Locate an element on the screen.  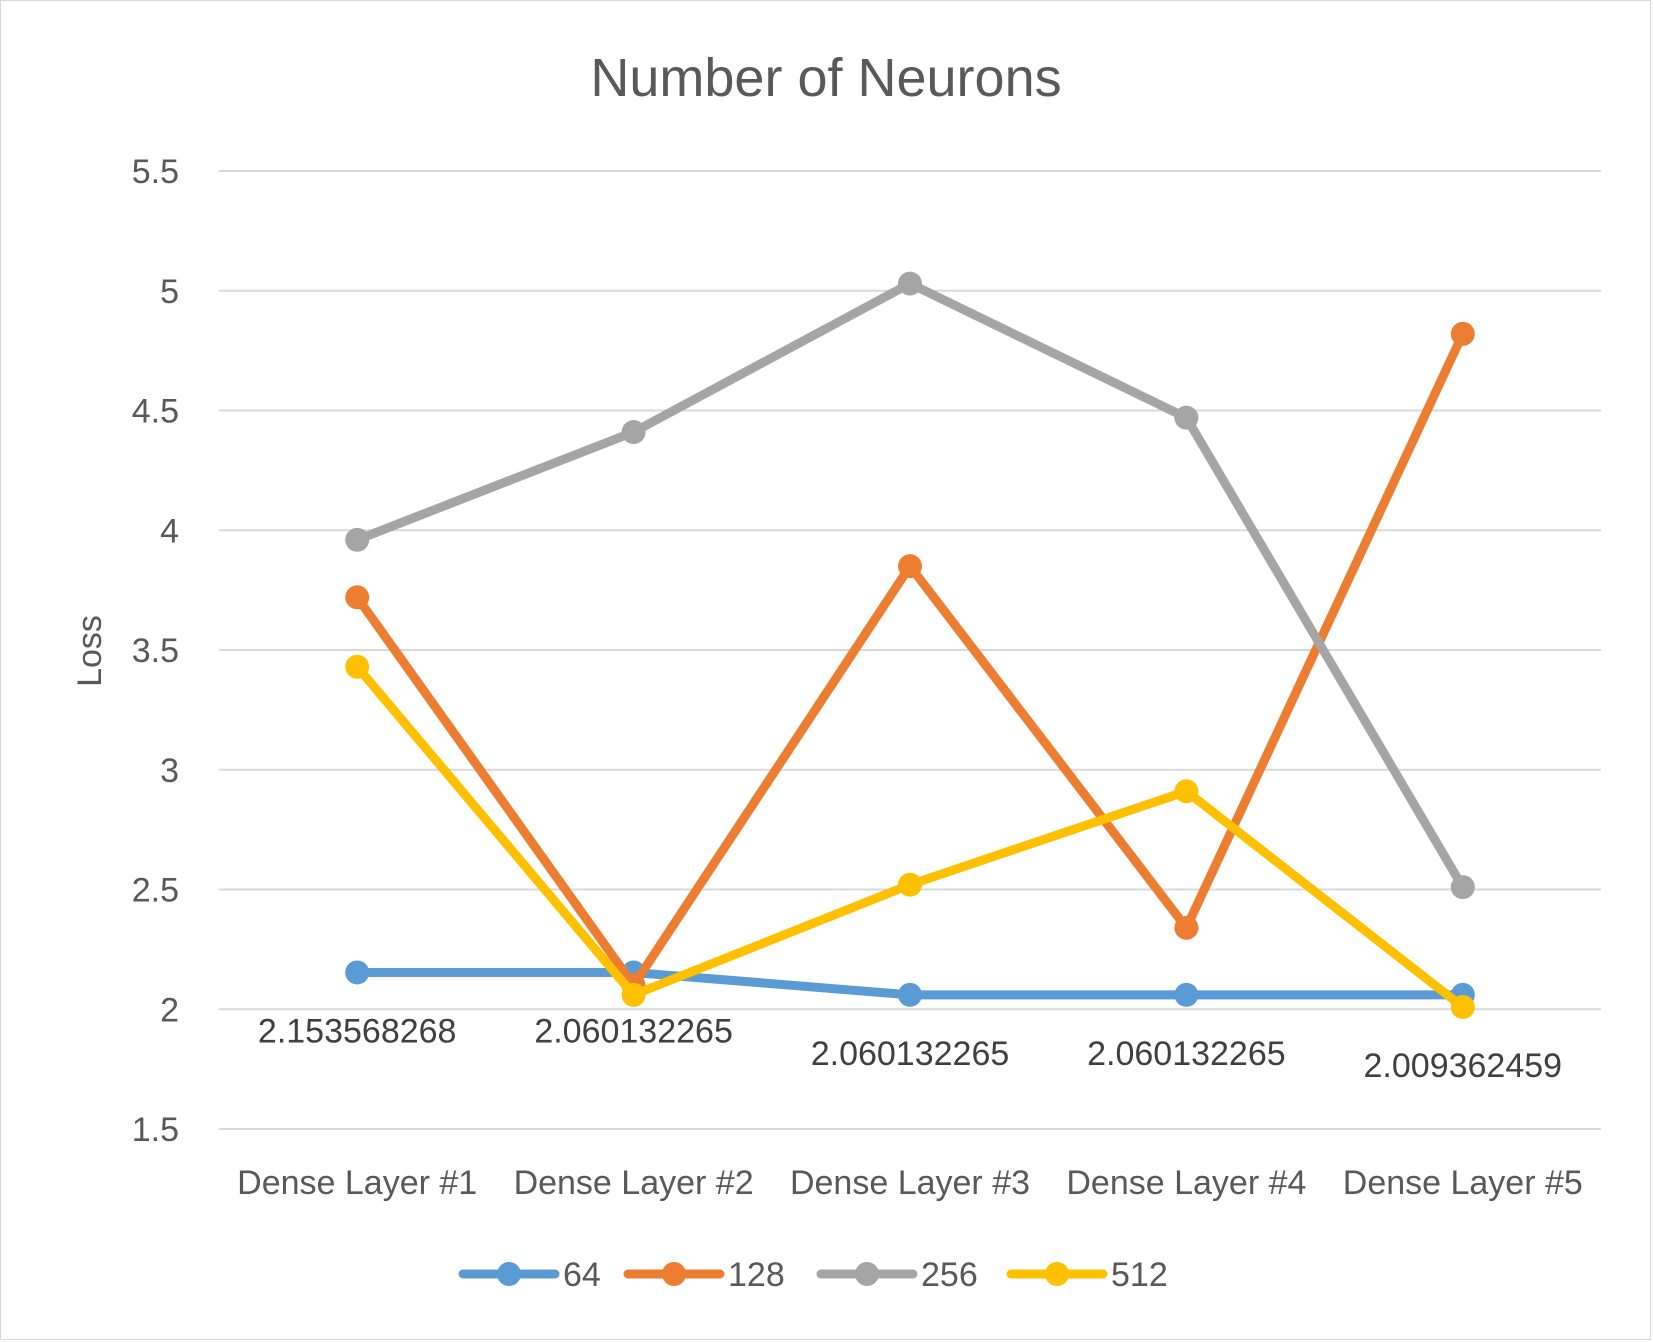
x-tick-label: Dense Layer #1 is located at coordinates (357, 1183).